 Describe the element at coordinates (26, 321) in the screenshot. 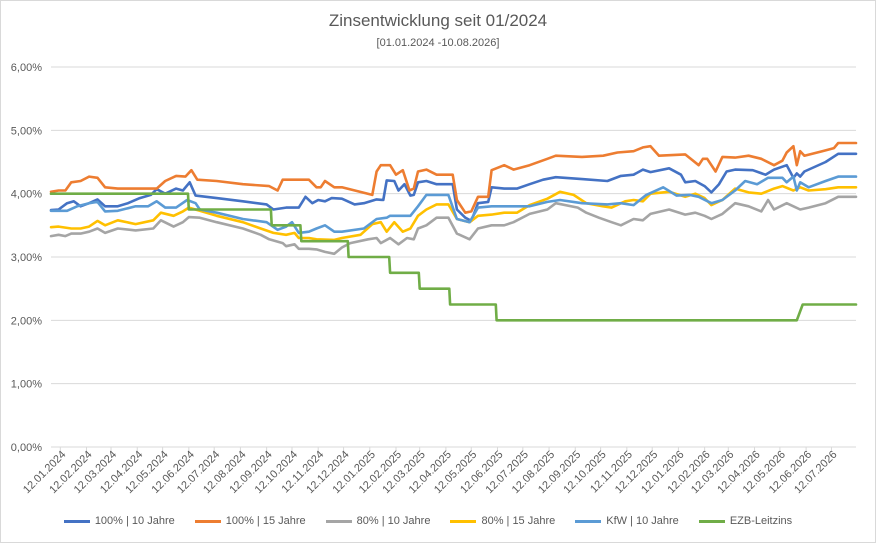

I see `y-tick-label: 2,00%` at that location.